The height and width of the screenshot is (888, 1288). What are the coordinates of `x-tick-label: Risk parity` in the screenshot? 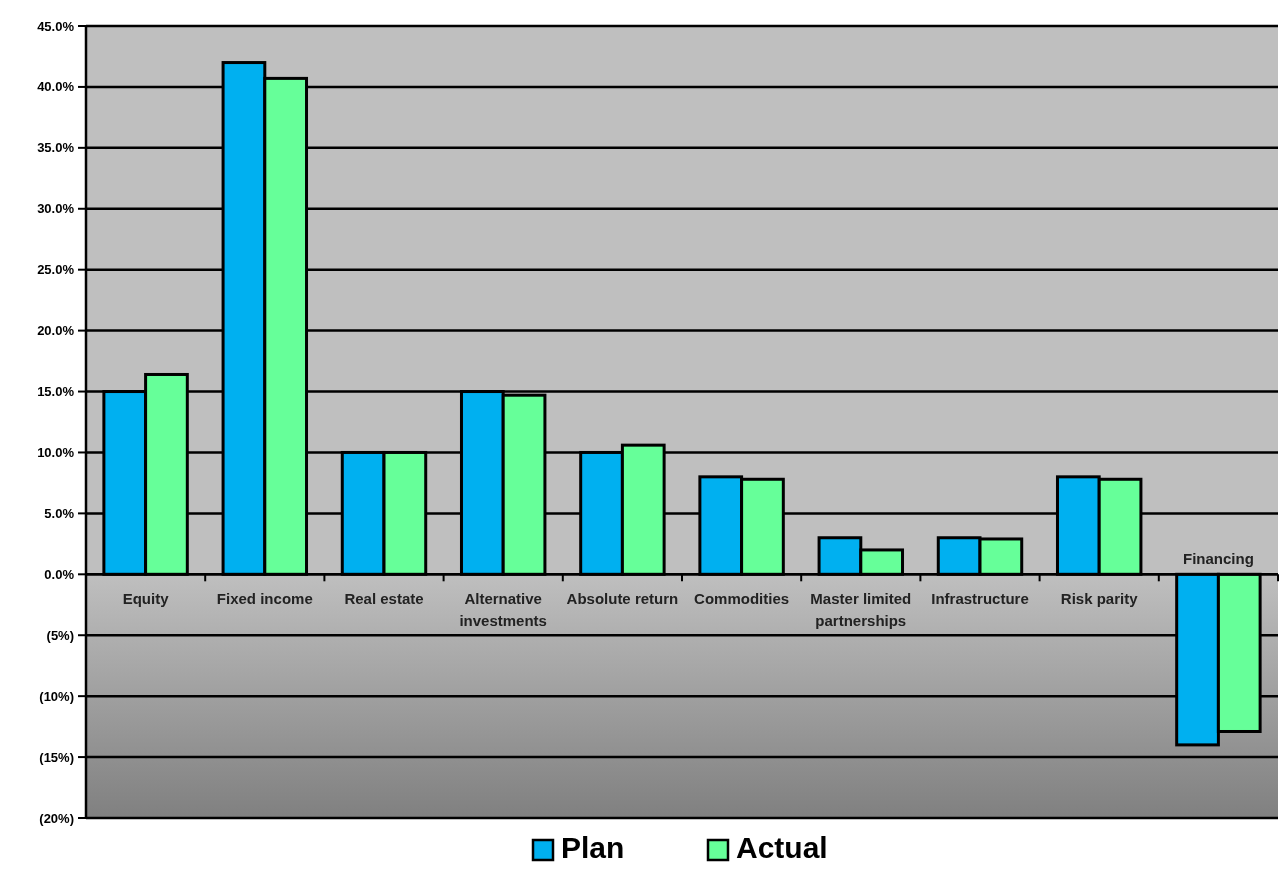 It's located at (1099, 599).